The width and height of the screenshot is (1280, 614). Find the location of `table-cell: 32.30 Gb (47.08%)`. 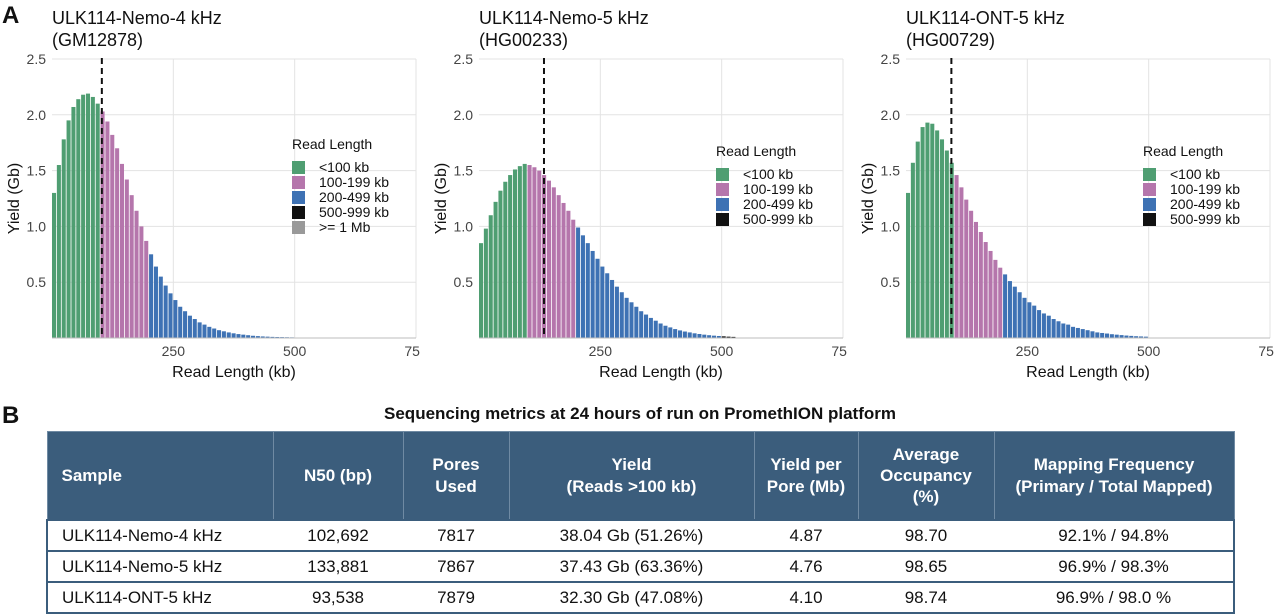

table-cell: 32.30 Gb (47.08%) is located at coordinates (631, 597).